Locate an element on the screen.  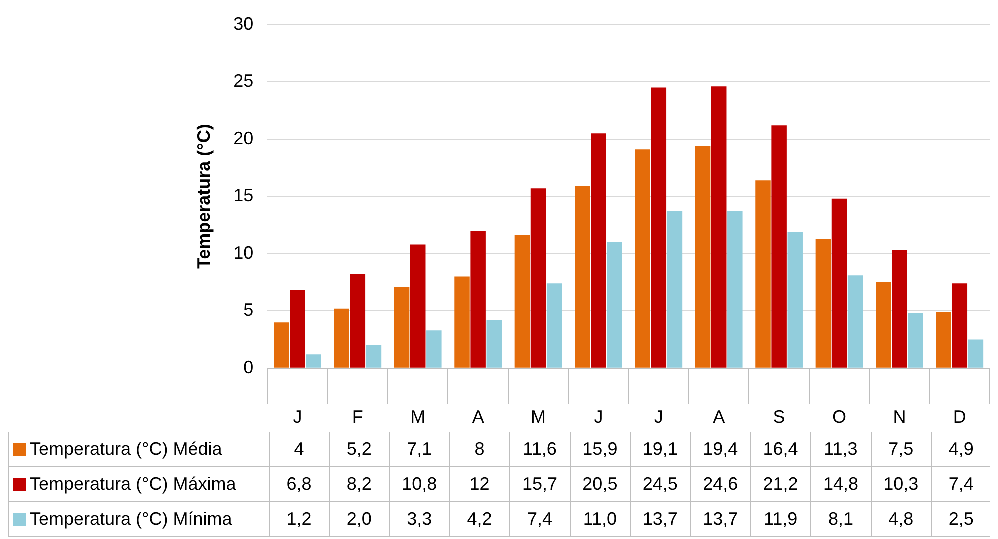
data-label: 10,8 is located at coordinates (420, 484).